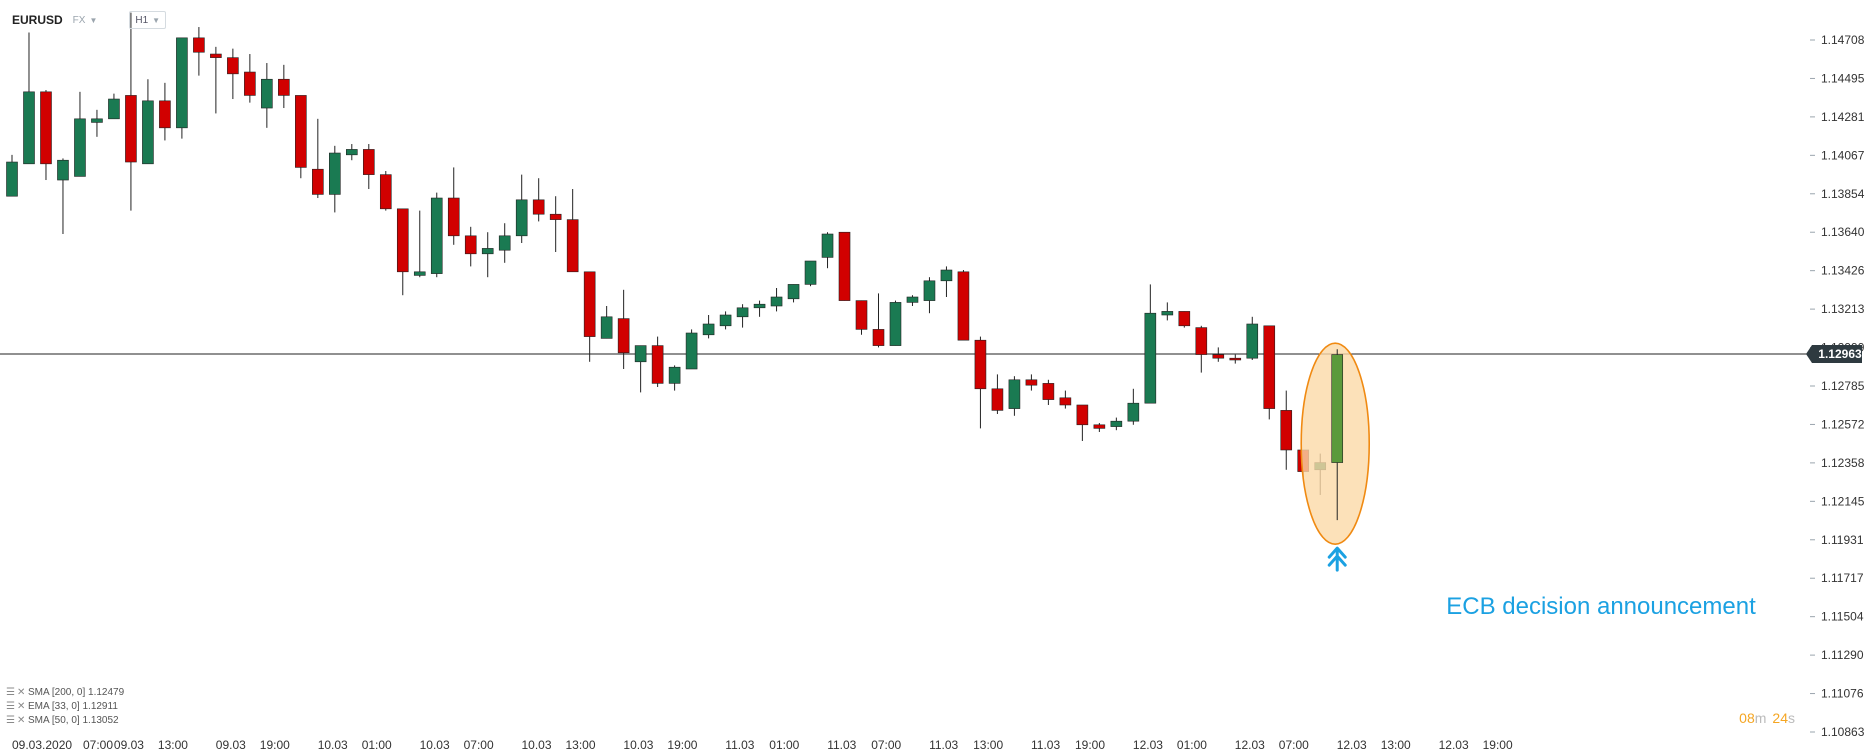  I want to click on current-price-badge: 1.12963, so click(1834, 354).